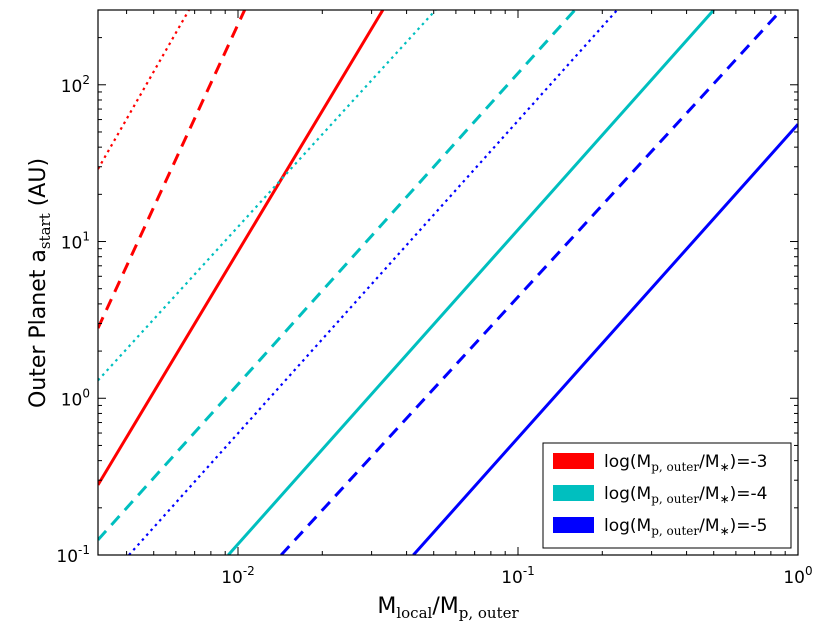 Image resolution: width=830 pixels, height=630 pixels. I want to click on legend-entry: log(Mp, outer/M∗)=-5, so click(660, 527).